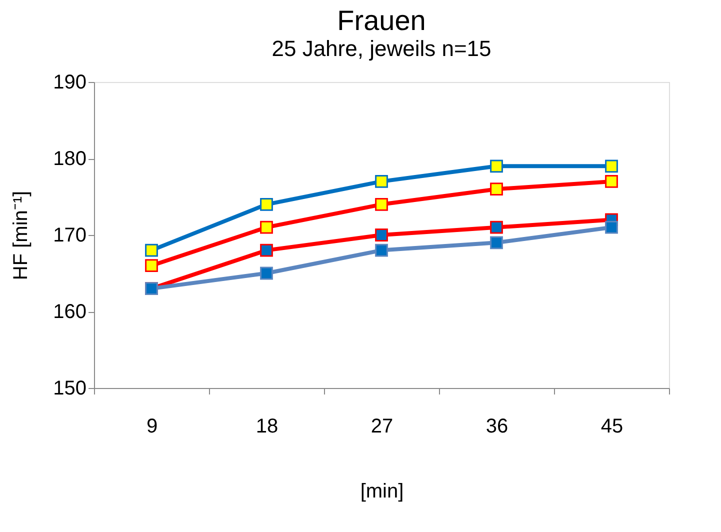 This screenshot has height=532, width=721. What do you see at coordinates (69, 159) in the screenshot?
I see `y-tick-label: 180` at bounding box center [69, 159].